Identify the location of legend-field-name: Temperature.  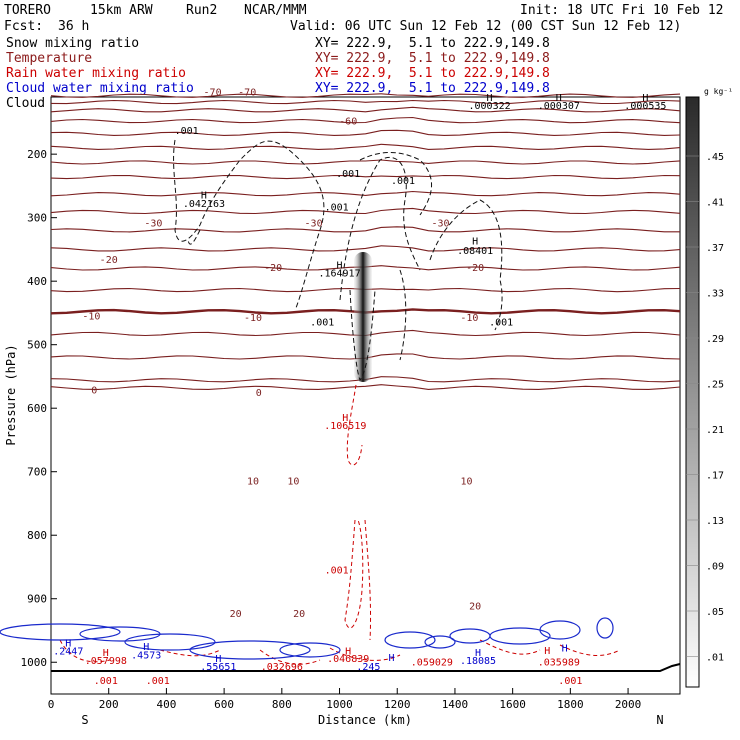
(49, 58).